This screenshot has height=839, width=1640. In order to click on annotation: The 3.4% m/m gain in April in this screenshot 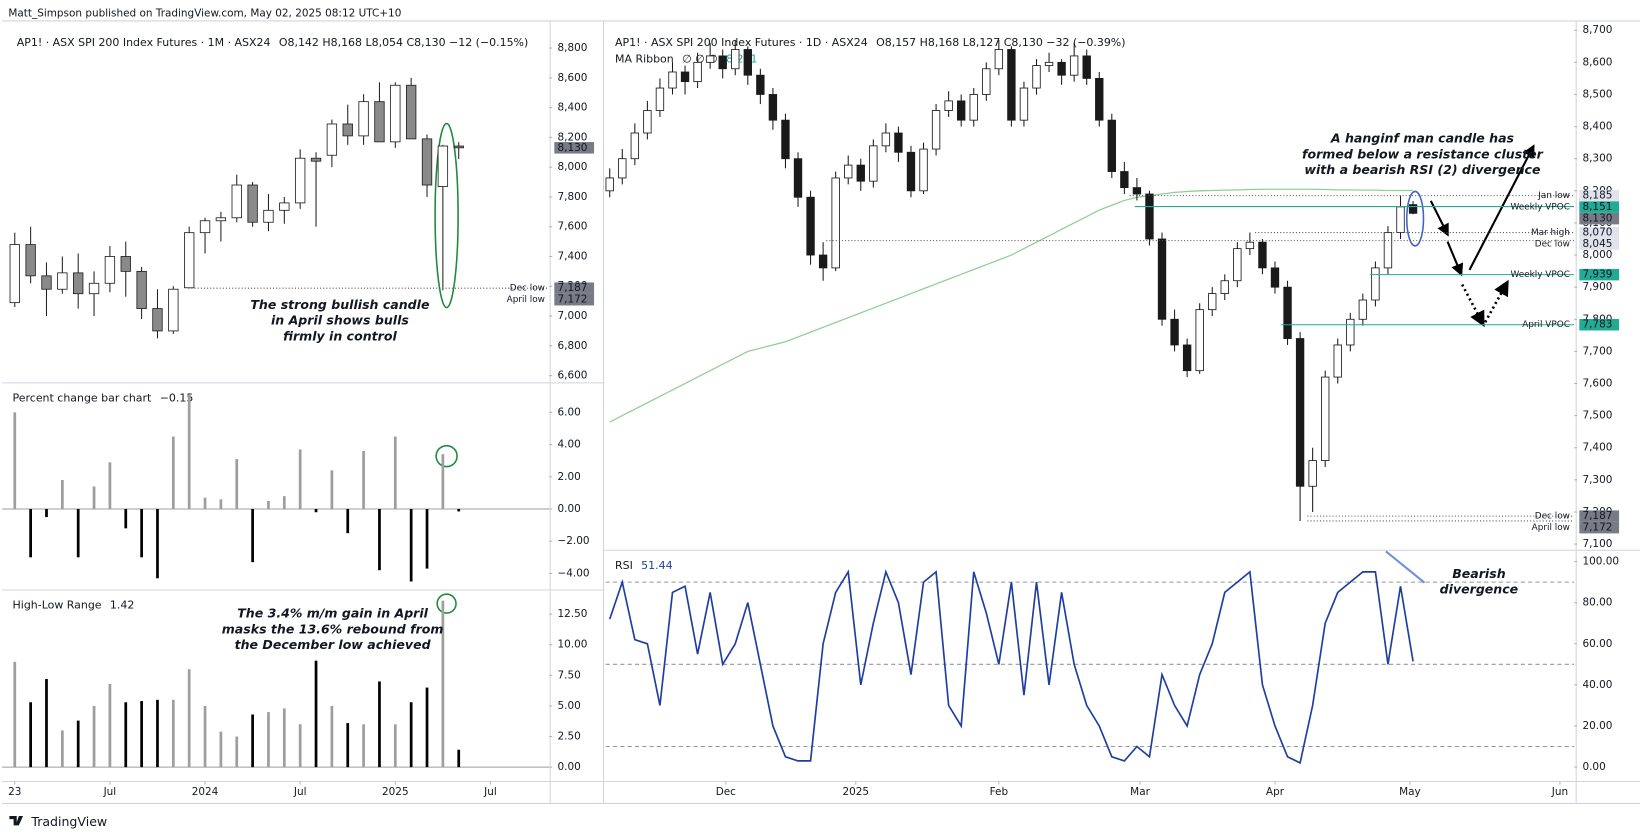, I will do `click(332, 613)`.